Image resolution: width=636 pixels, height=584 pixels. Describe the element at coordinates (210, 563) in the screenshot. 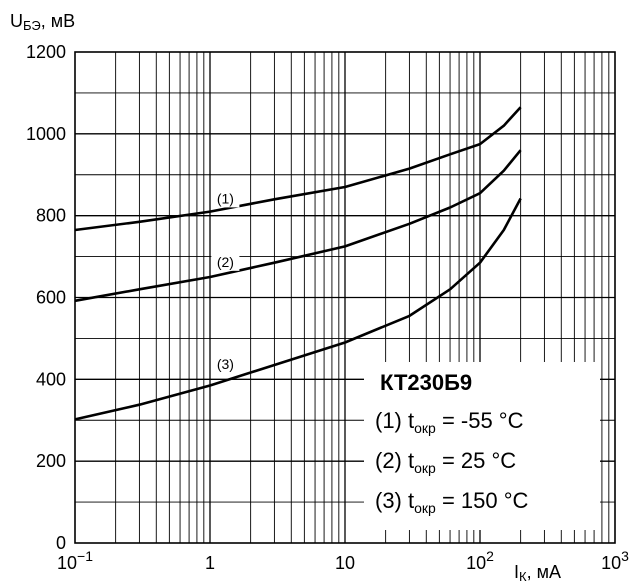

I see `x-tick-label: 1` at that location.